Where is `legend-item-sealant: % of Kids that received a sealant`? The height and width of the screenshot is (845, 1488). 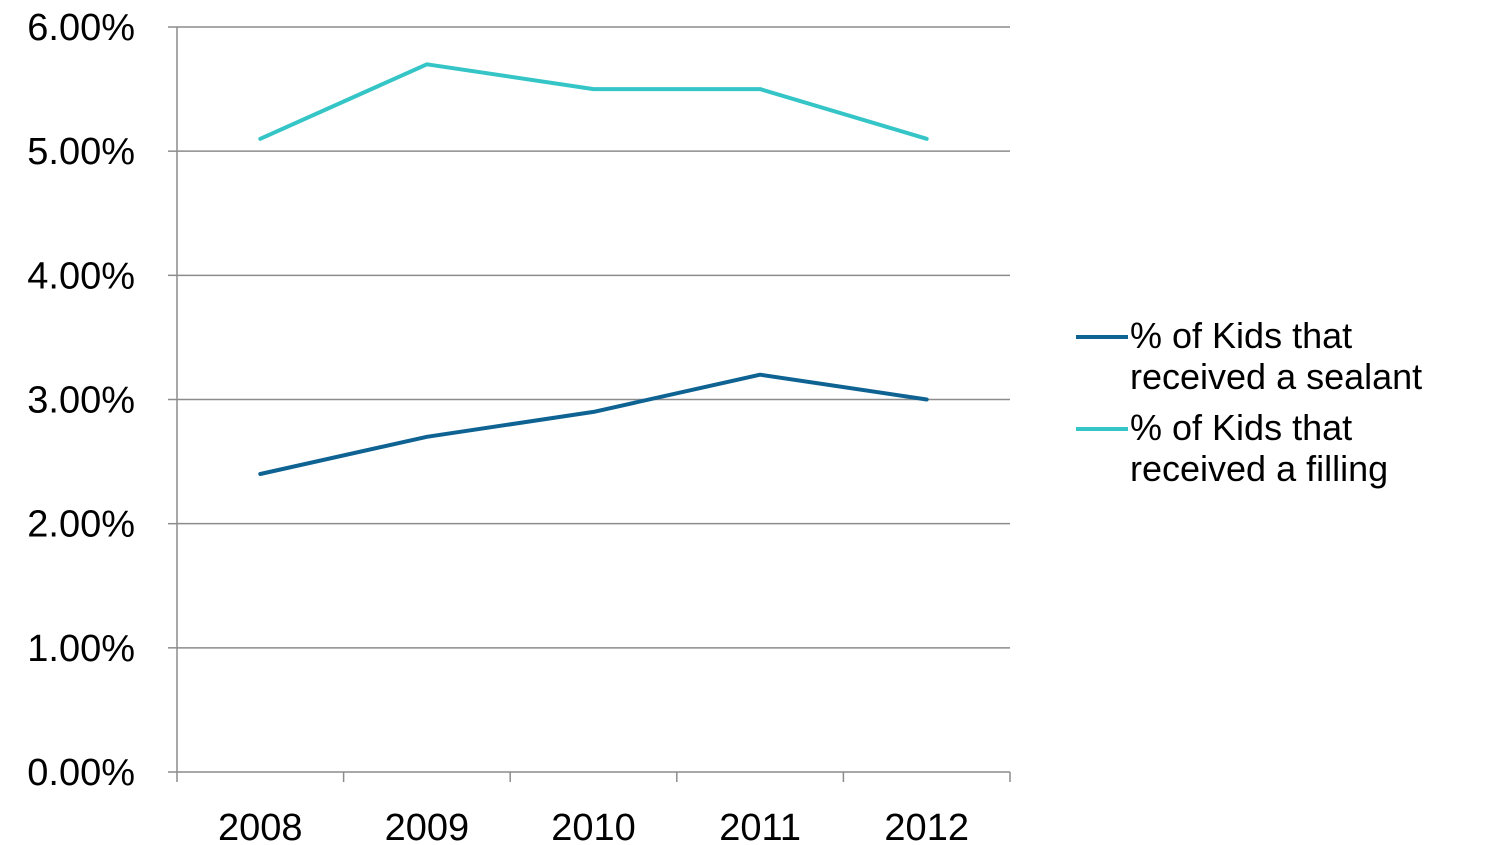
legend-item-sealant: % of Kids that received a sealant is located at coordinates (1276, 356).